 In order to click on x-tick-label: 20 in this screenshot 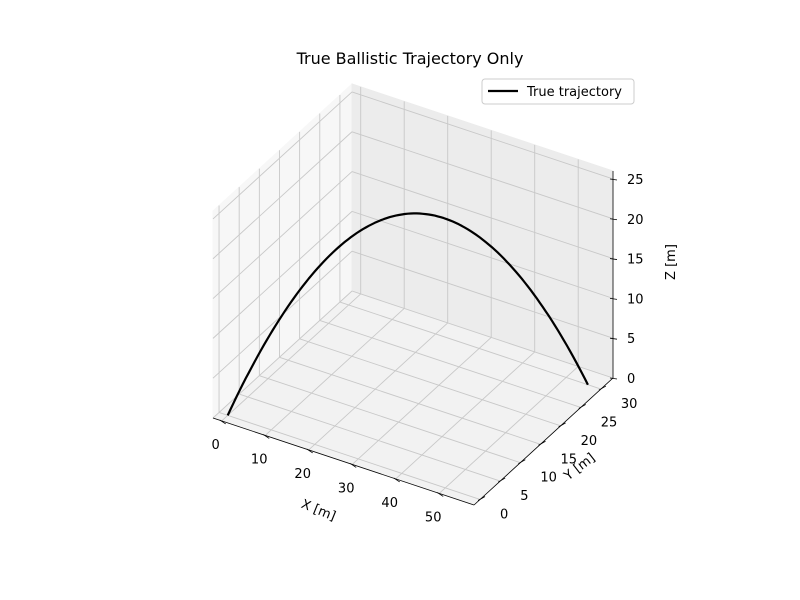, I will do `click(302, 474)`.